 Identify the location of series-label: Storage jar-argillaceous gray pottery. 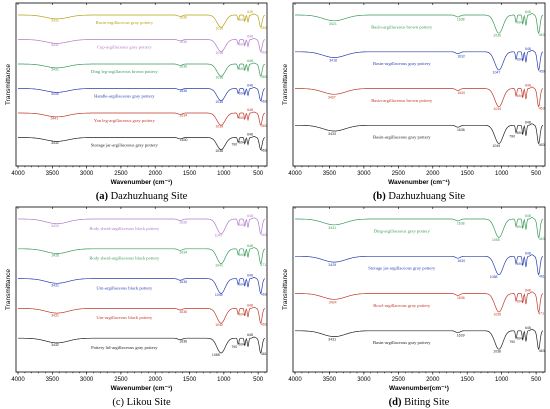
(125, 144).